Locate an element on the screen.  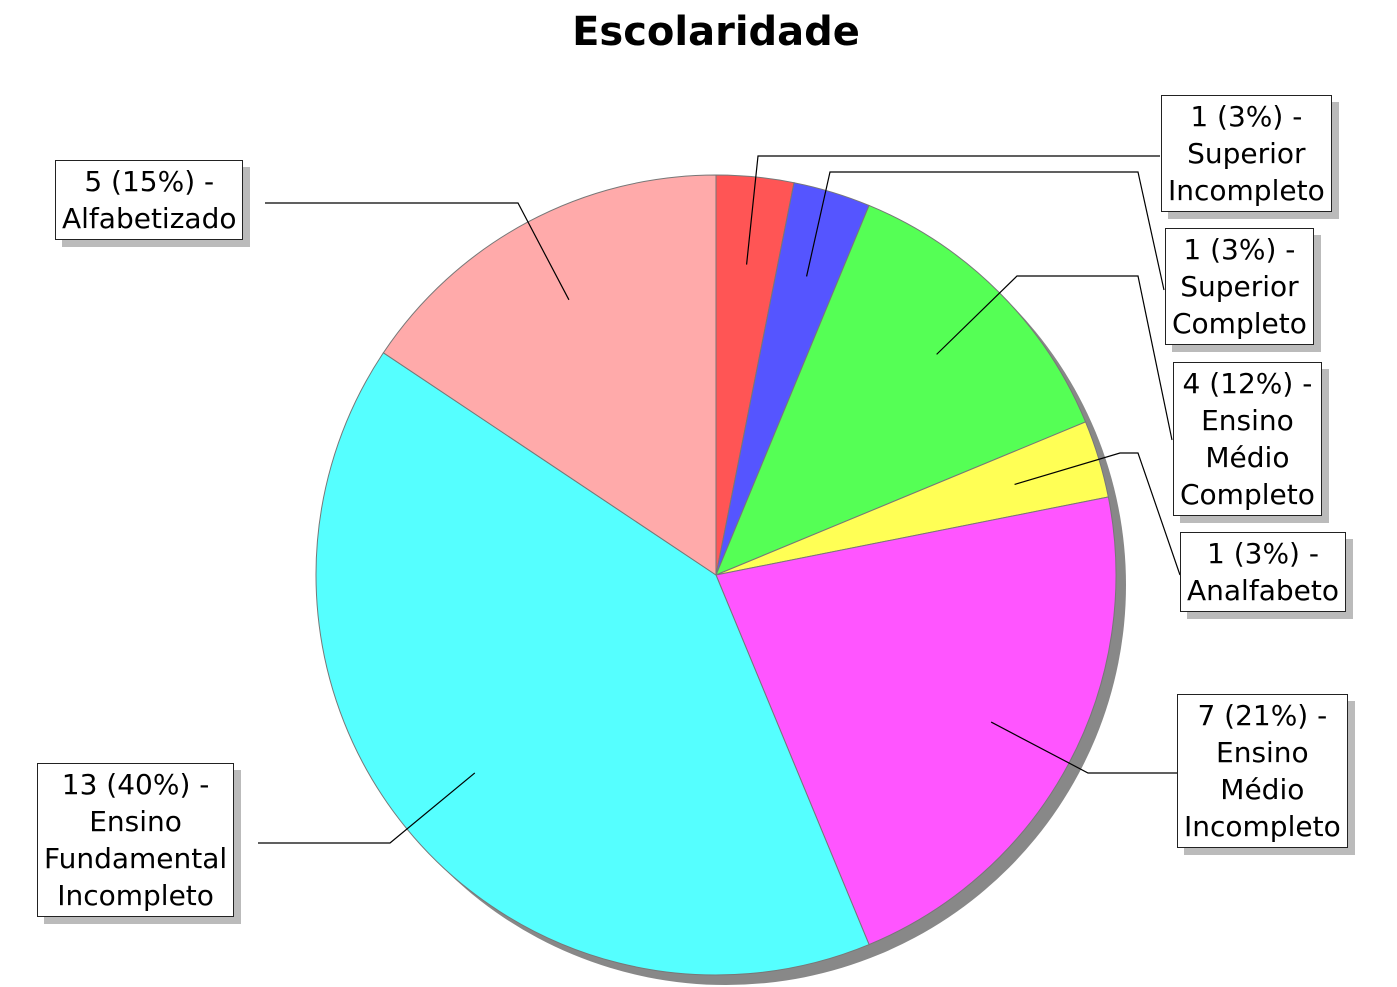
slice-label: 1 (3%) - Analfabeto is located at coordinates (1263, 572).